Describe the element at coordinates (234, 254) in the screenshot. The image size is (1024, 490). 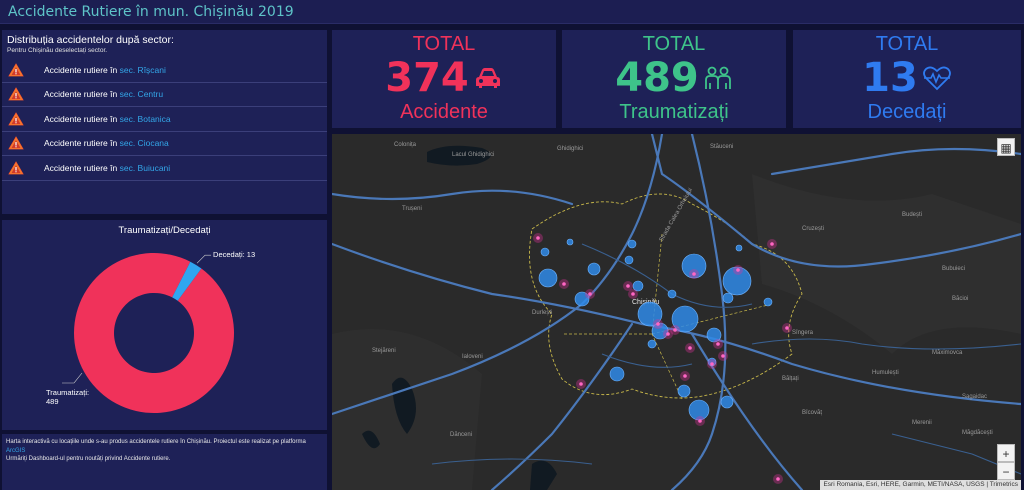
I see `donut-label-decedati: Decedați: 13` at that location.